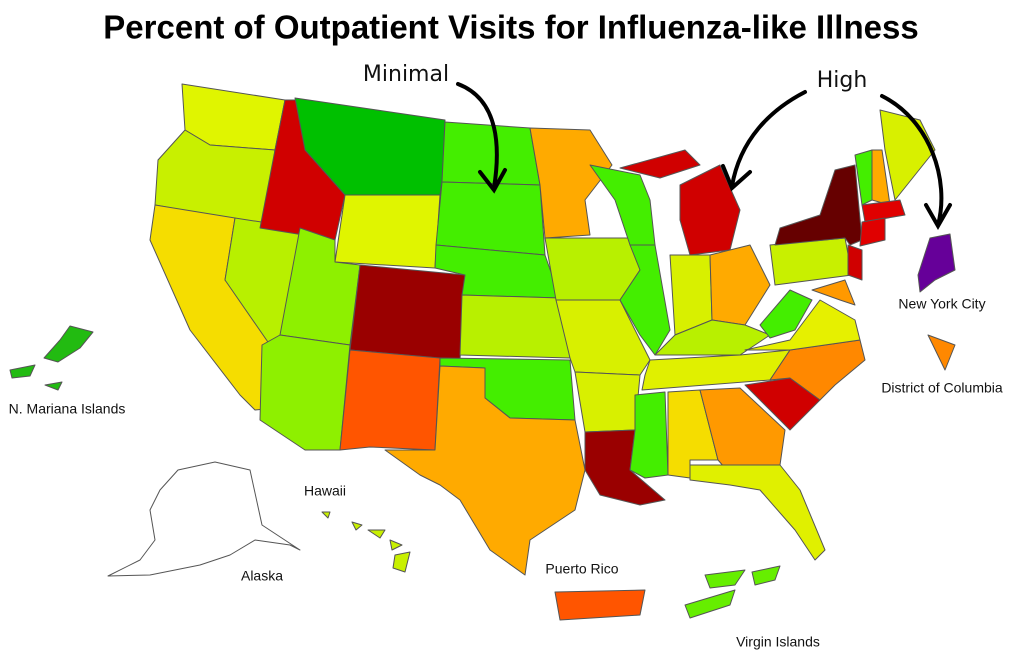 Image resolution: width=1022 pixels, height=668 pixels. What do you see at coordinates (704, 156) in the screenshot?
I see `arrows` at bounding box center [704, 156].